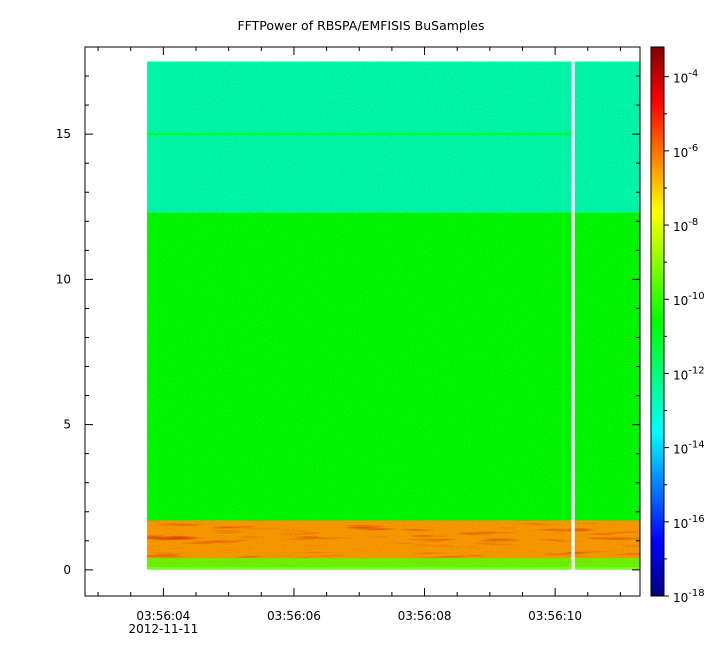  Describe the element at coordinates (63, 134) in the screenshot. I see `y-tick-label: 15` at that location.